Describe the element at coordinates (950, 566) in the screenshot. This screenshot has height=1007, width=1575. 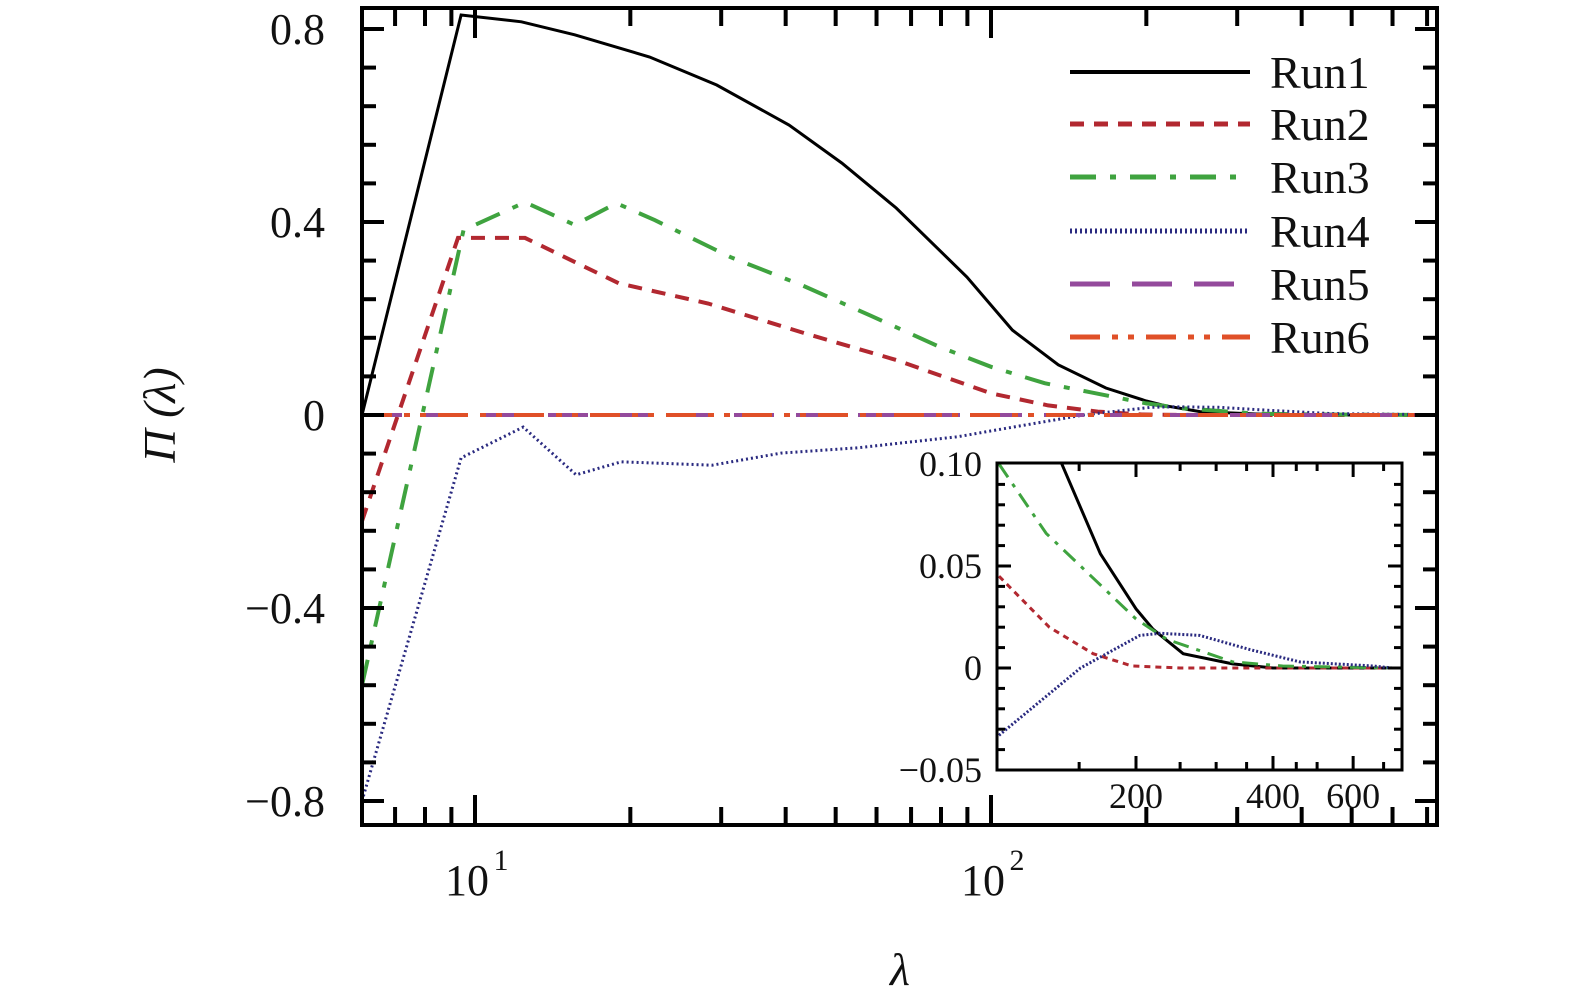
I see `inset-y-tick-label: 0.05` at that location.